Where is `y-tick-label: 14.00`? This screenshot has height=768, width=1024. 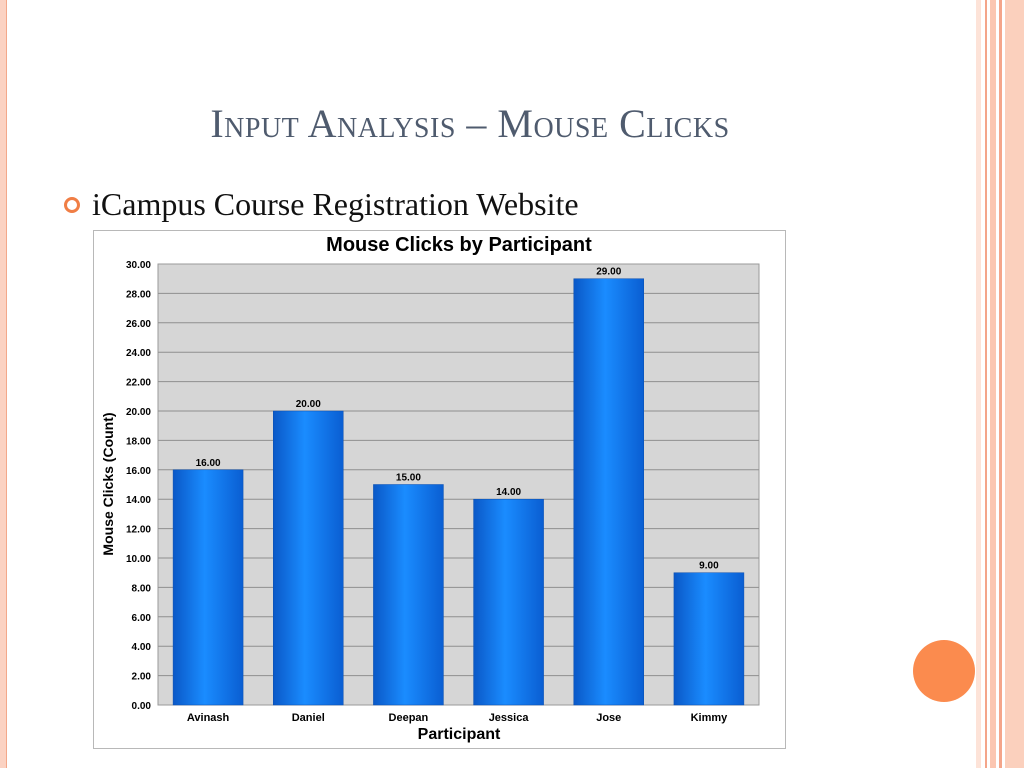 y-tick-label: 14.00 is located at coordinates (138, 500).